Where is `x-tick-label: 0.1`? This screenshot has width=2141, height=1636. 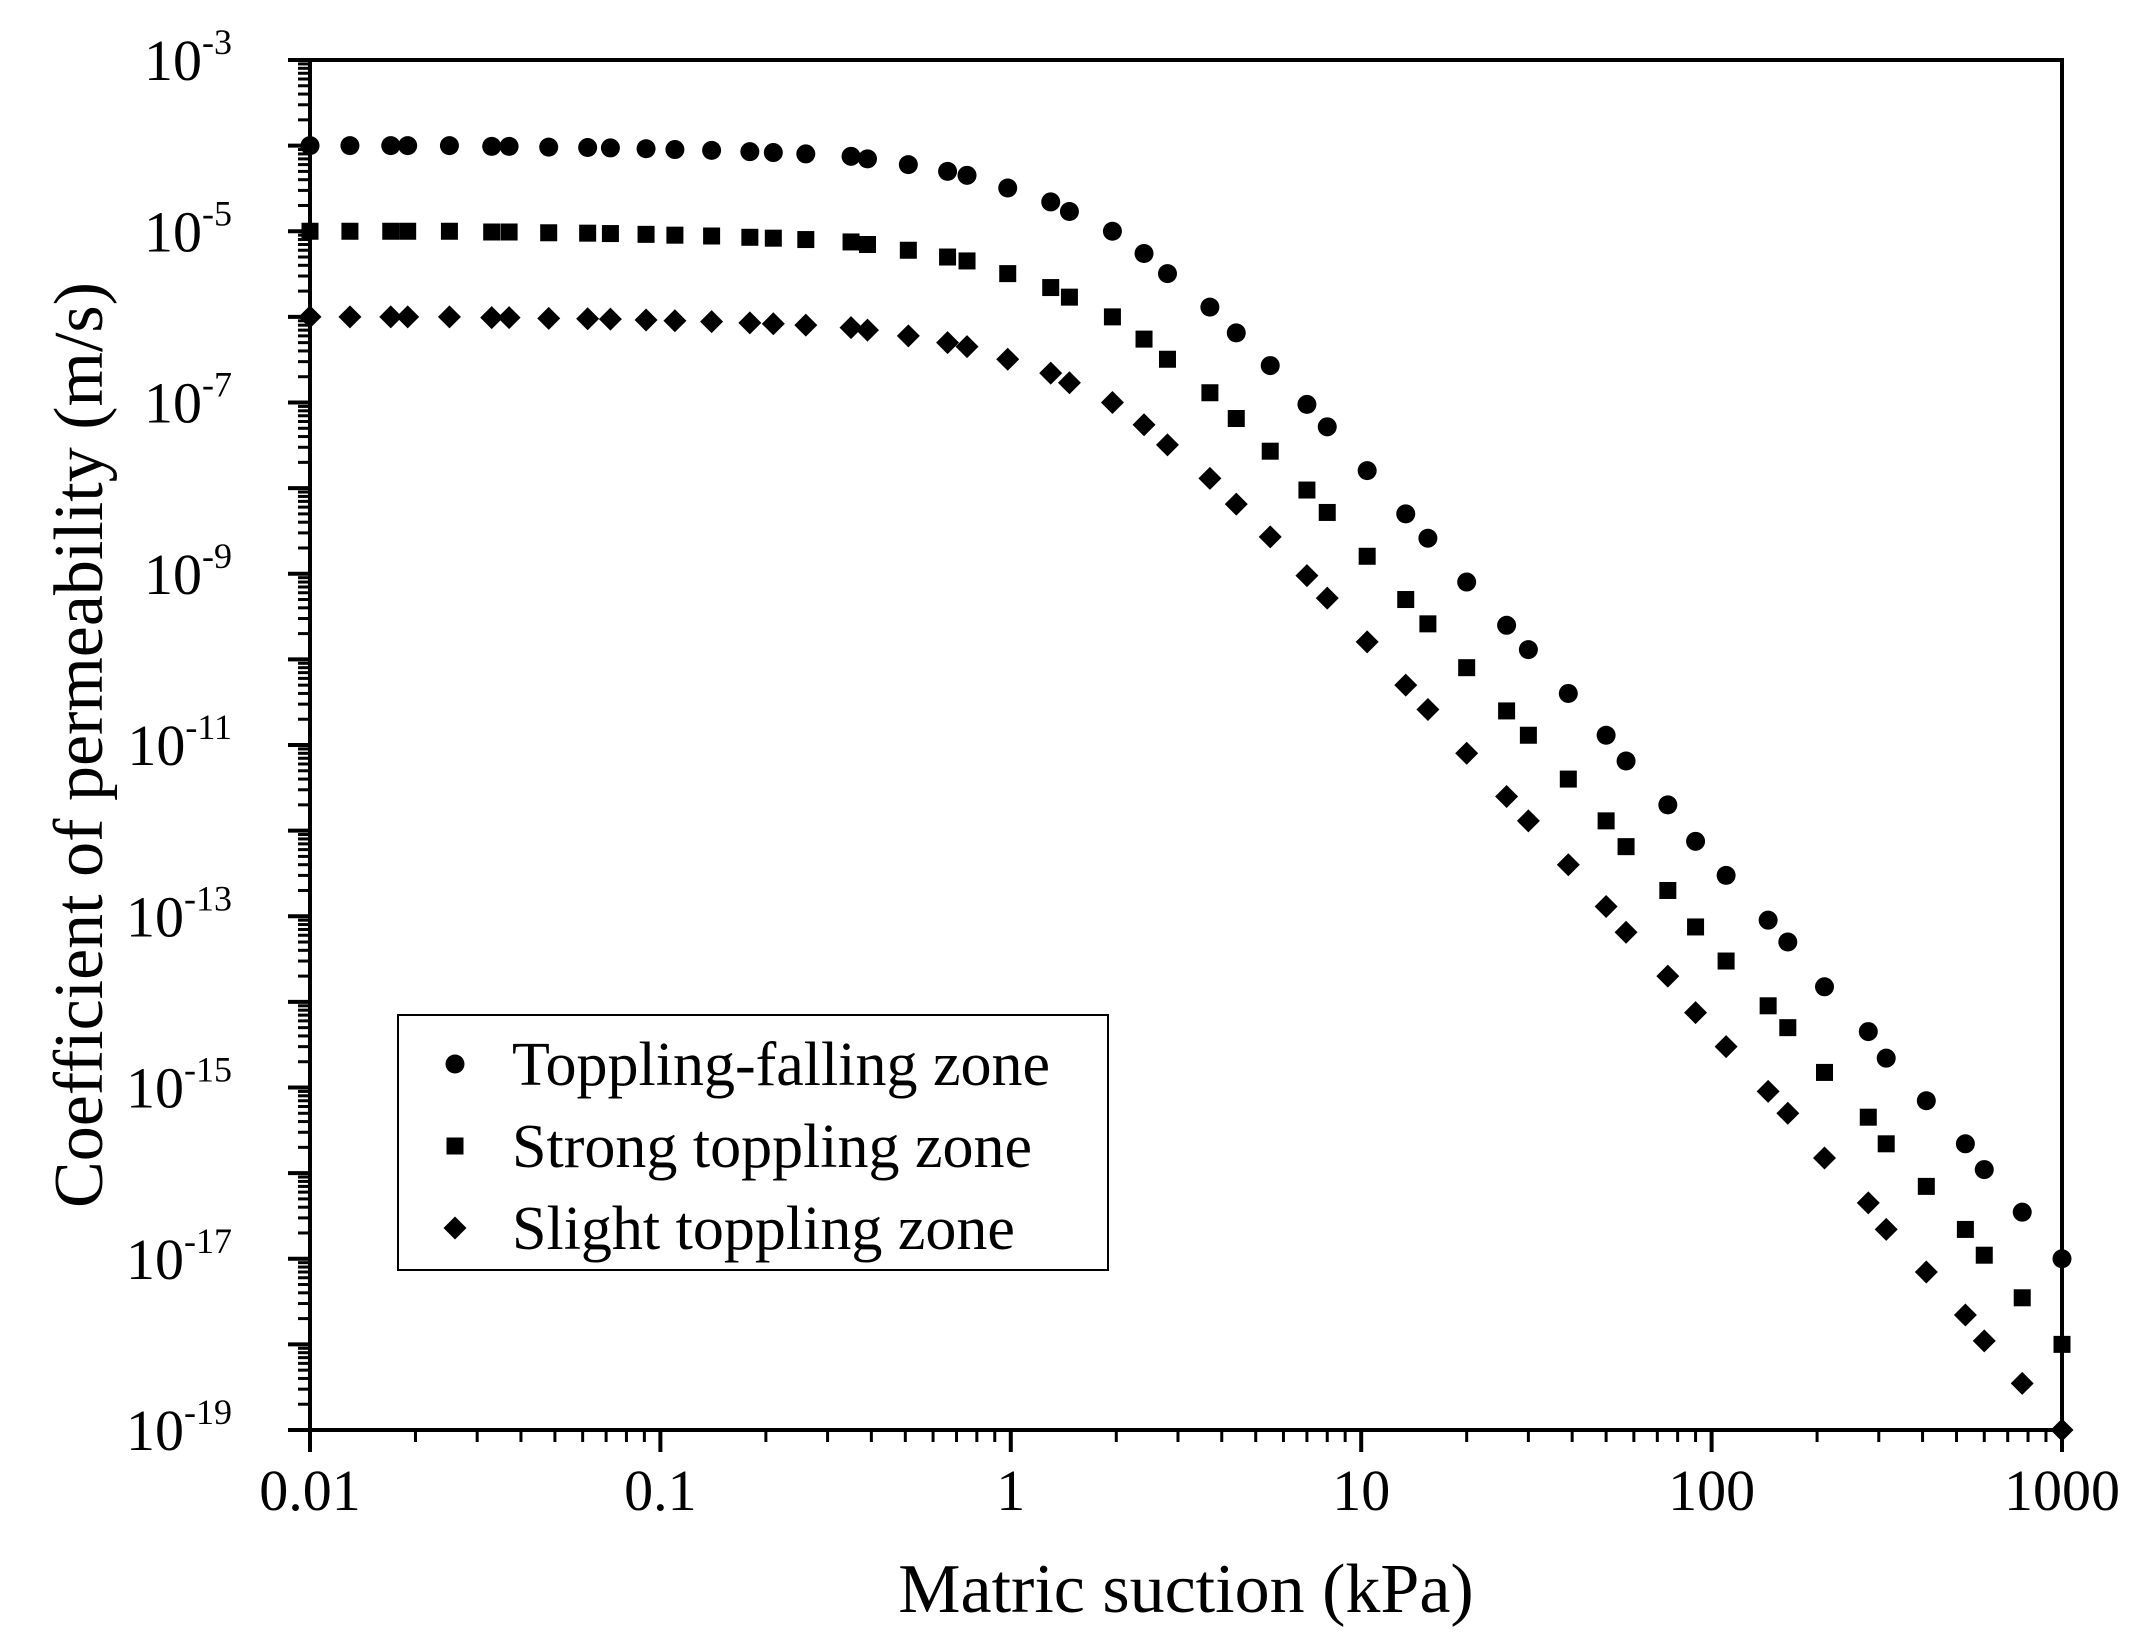
x-tick-label: 0.1 is located at coordinates (660, 1490).